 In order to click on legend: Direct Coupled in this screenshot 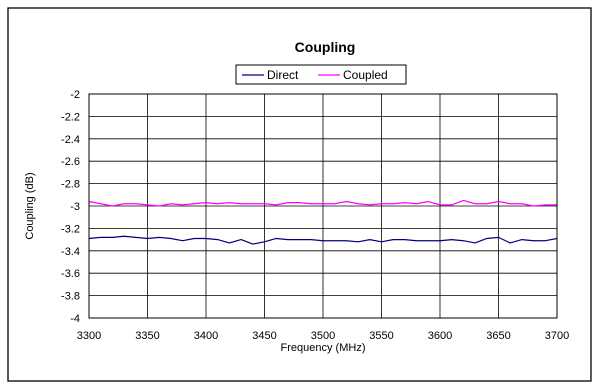, I will do `click(321, 74)`.